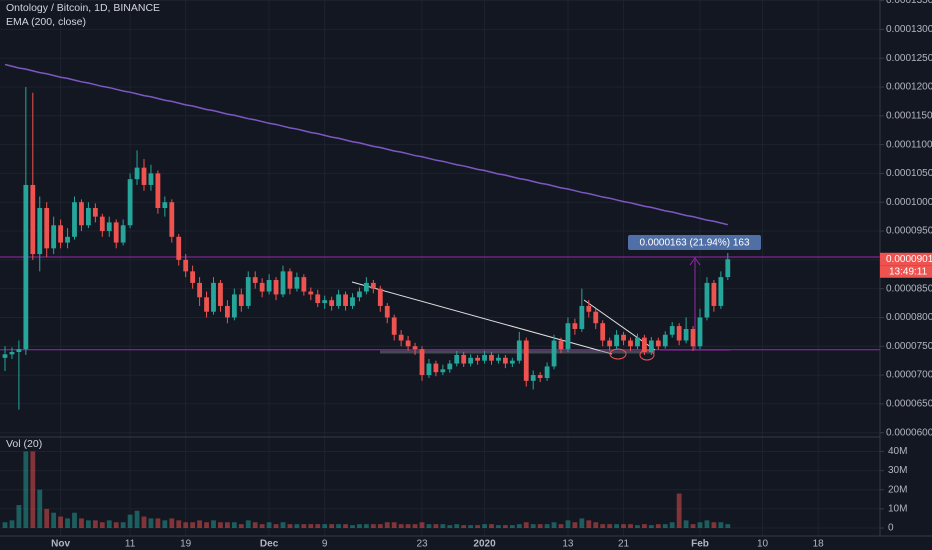 This screenshot has height=550, width=932. Describe the element at coordinates (909, 202) in the screenshot. I see `y-tick-label: 0.0001000` at that location.